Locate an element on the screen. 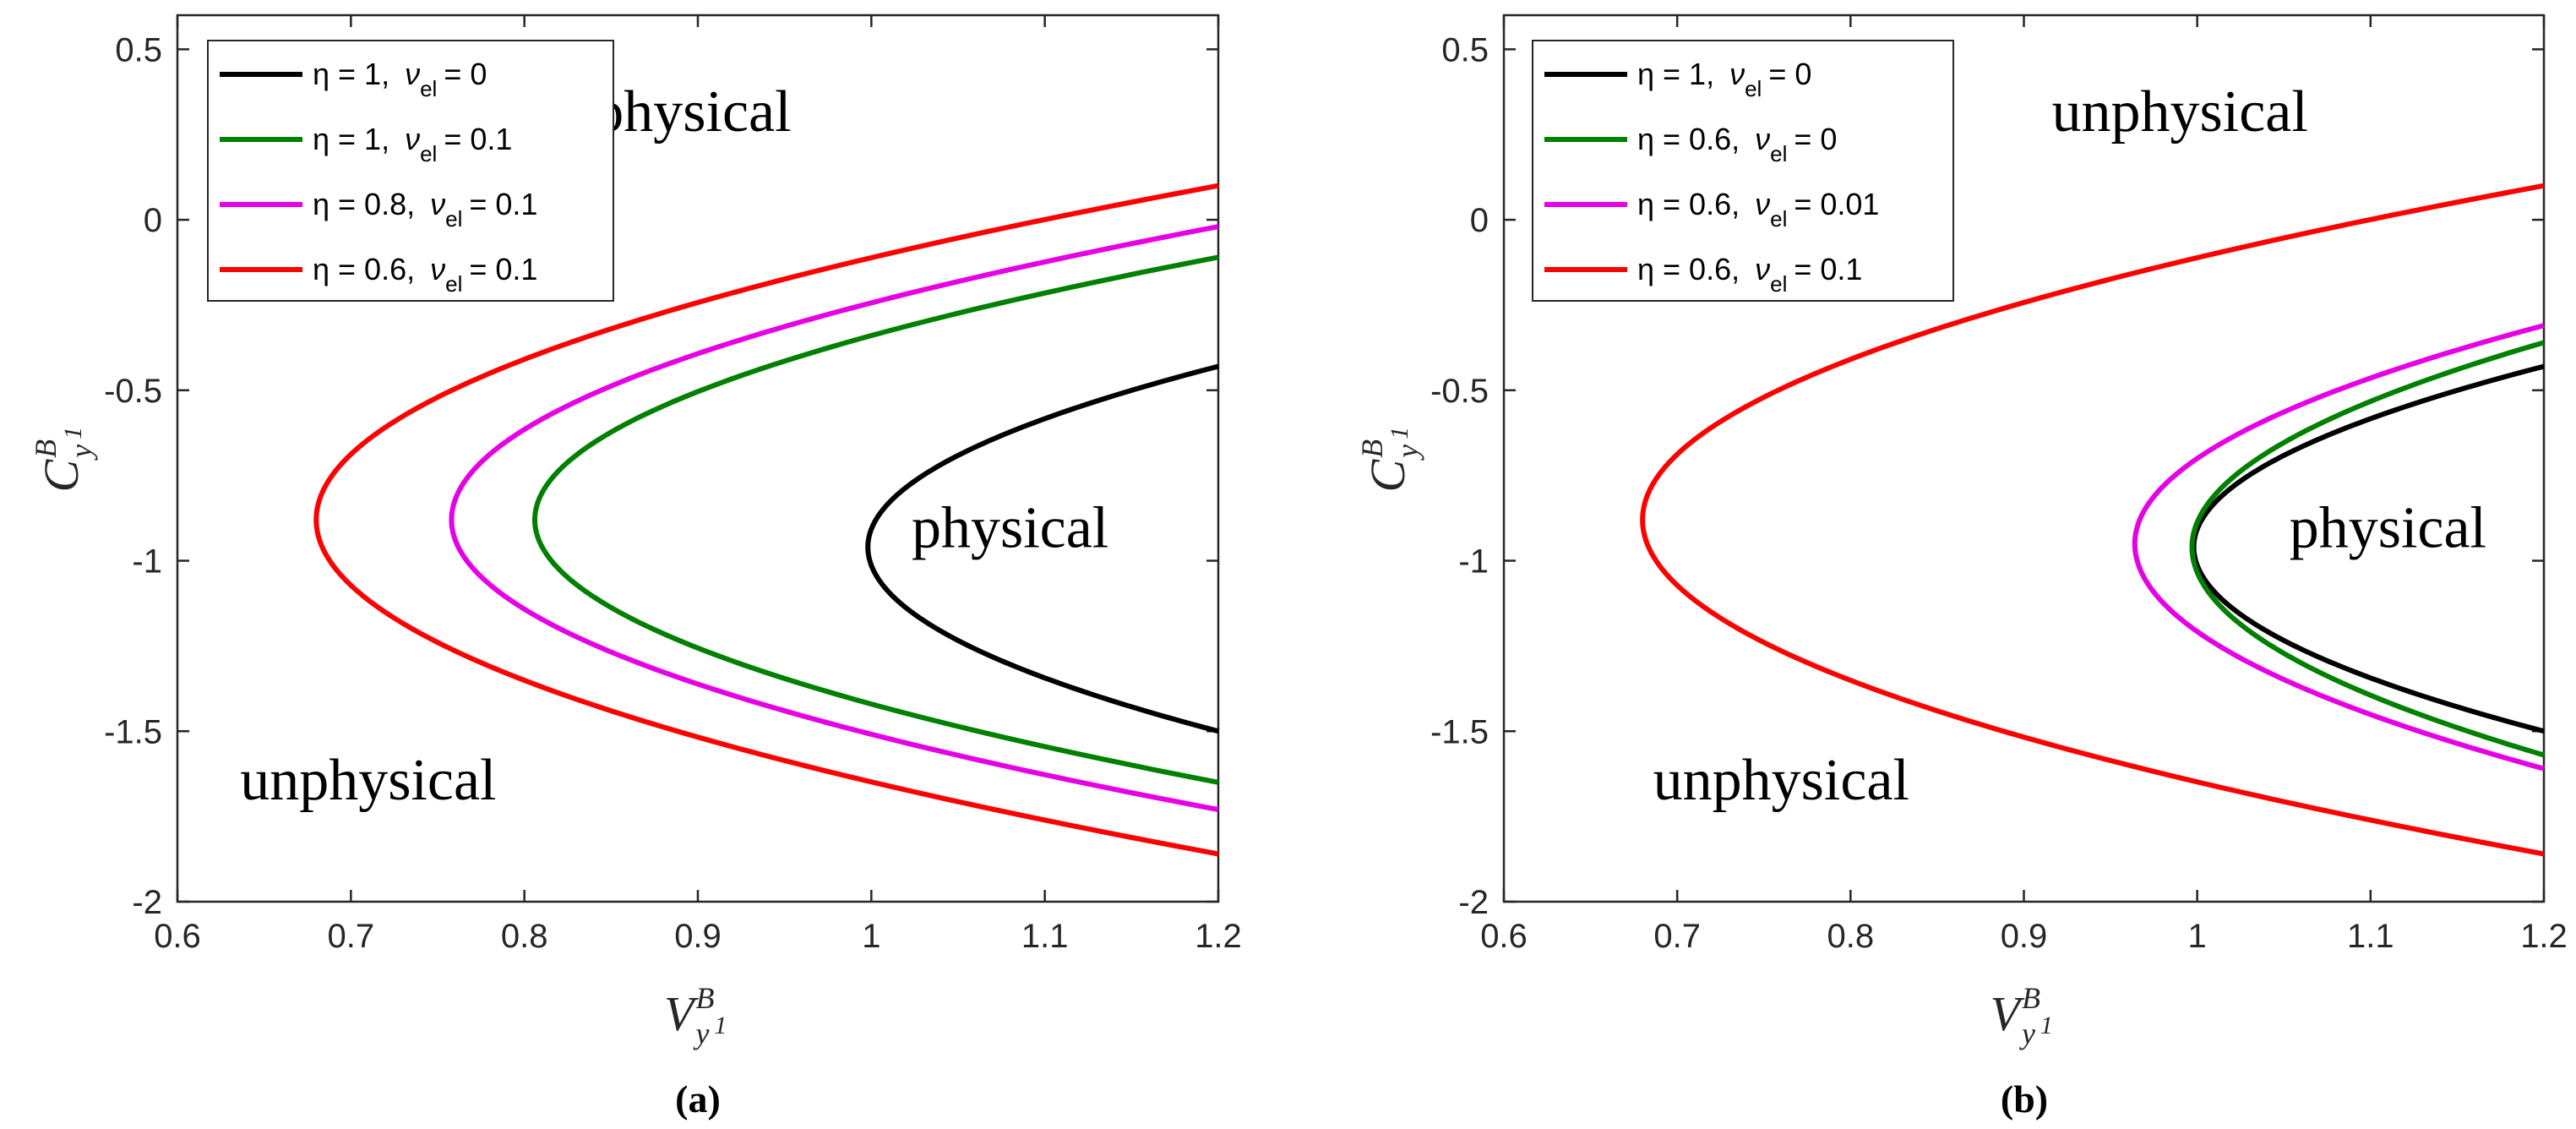 The height and width of the screenshot is (1129, 2576). legend-entry: η = 1, νel = 0.1 is located at coordinates (412, 144).